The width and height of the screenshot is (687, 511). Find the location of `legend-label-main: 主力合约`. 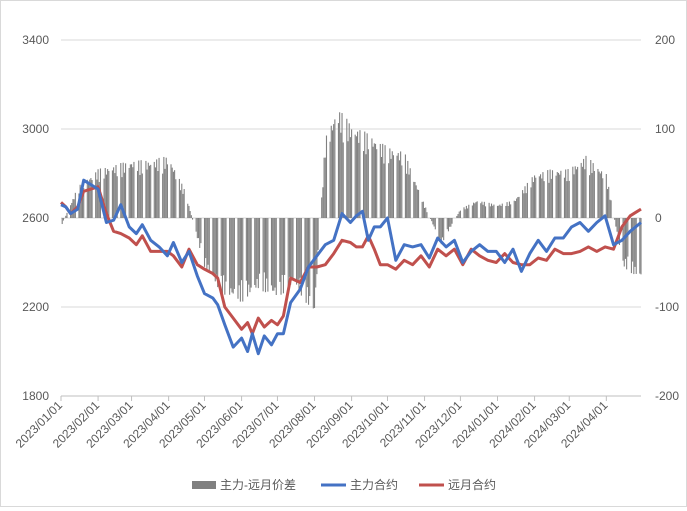

legend-label-main: 主力合约 is located at coordinates (374, 484).